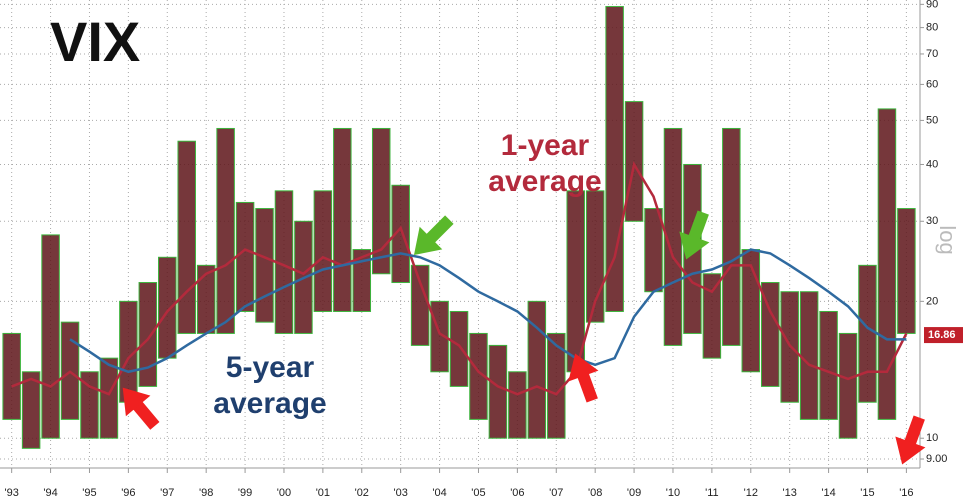 This screenshot has height=503, width=963. I want to click on x-tick-label: '11, so click(712, 493).